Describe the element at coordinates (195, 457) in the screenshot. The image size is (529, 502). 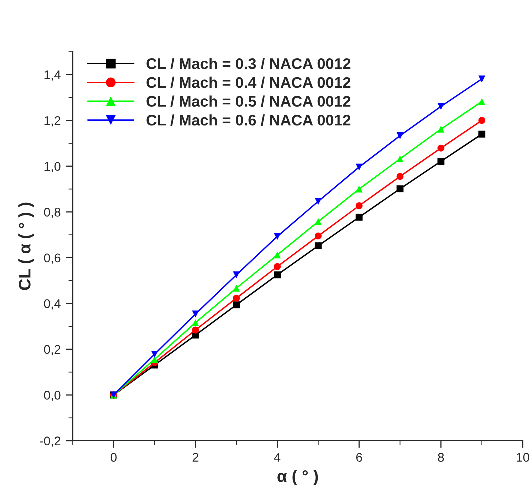
I see `x-tick-label: 2` at that location.